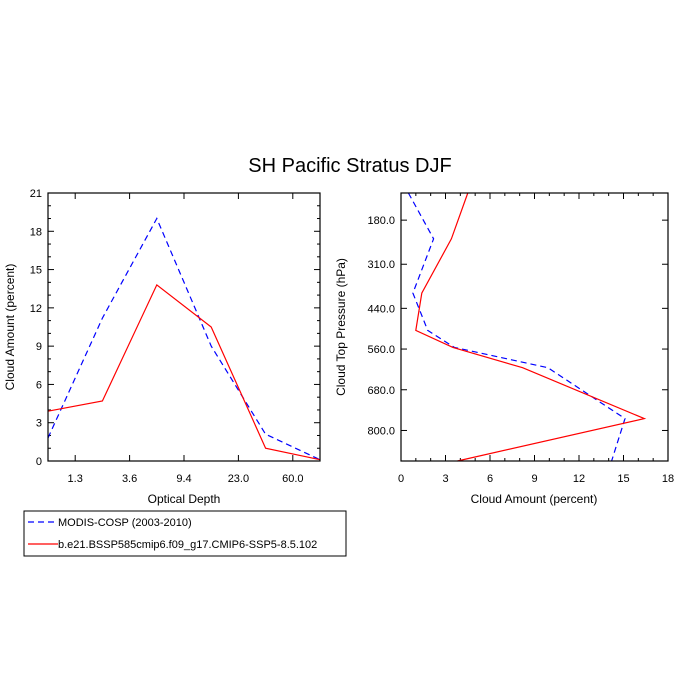  What do you see at coordinates (341, 327) in the screenshot?
I see `right-y-axis-label: Cloud Top Pressure (hPa)` at bounding box center [341, 327].